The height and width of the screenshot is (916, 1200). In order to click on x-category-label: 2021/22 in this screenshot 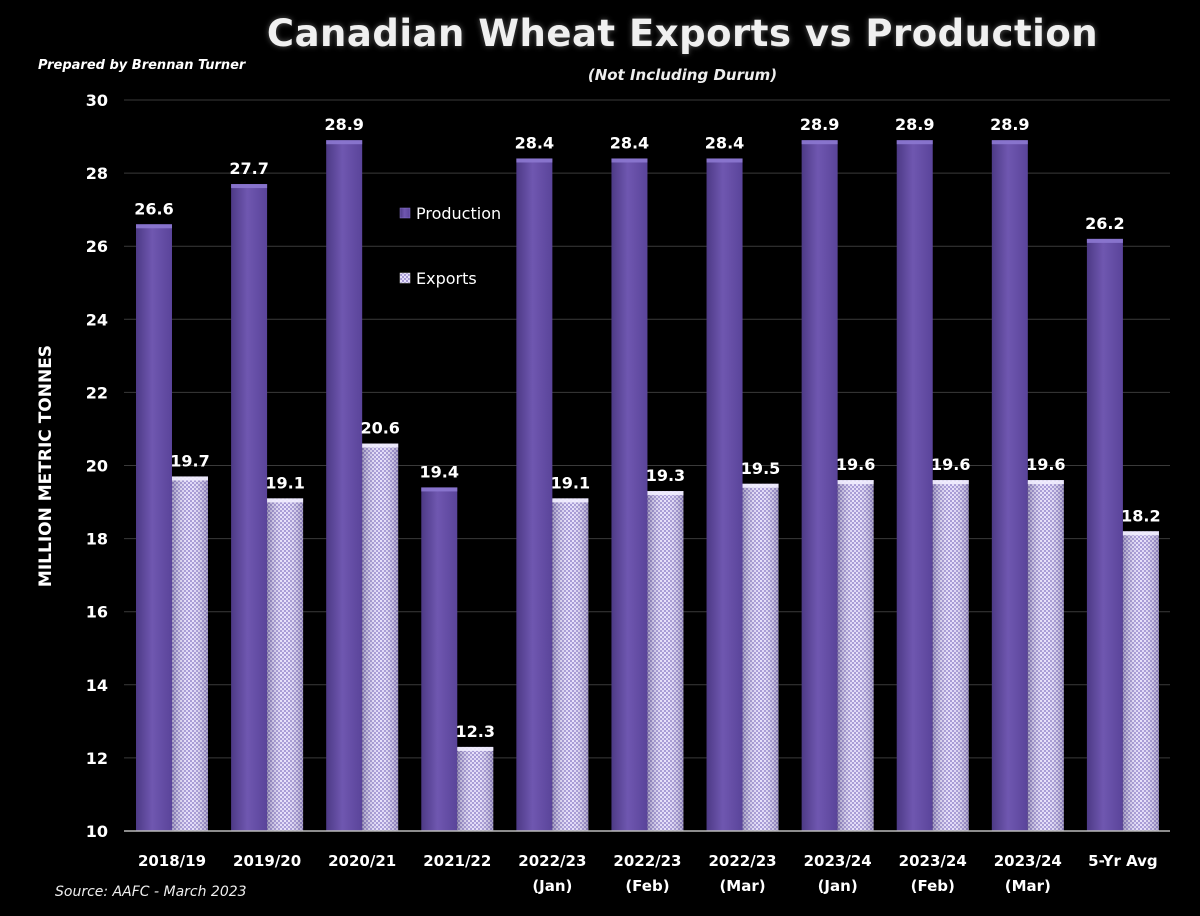, I will do `click(457, 861)`.